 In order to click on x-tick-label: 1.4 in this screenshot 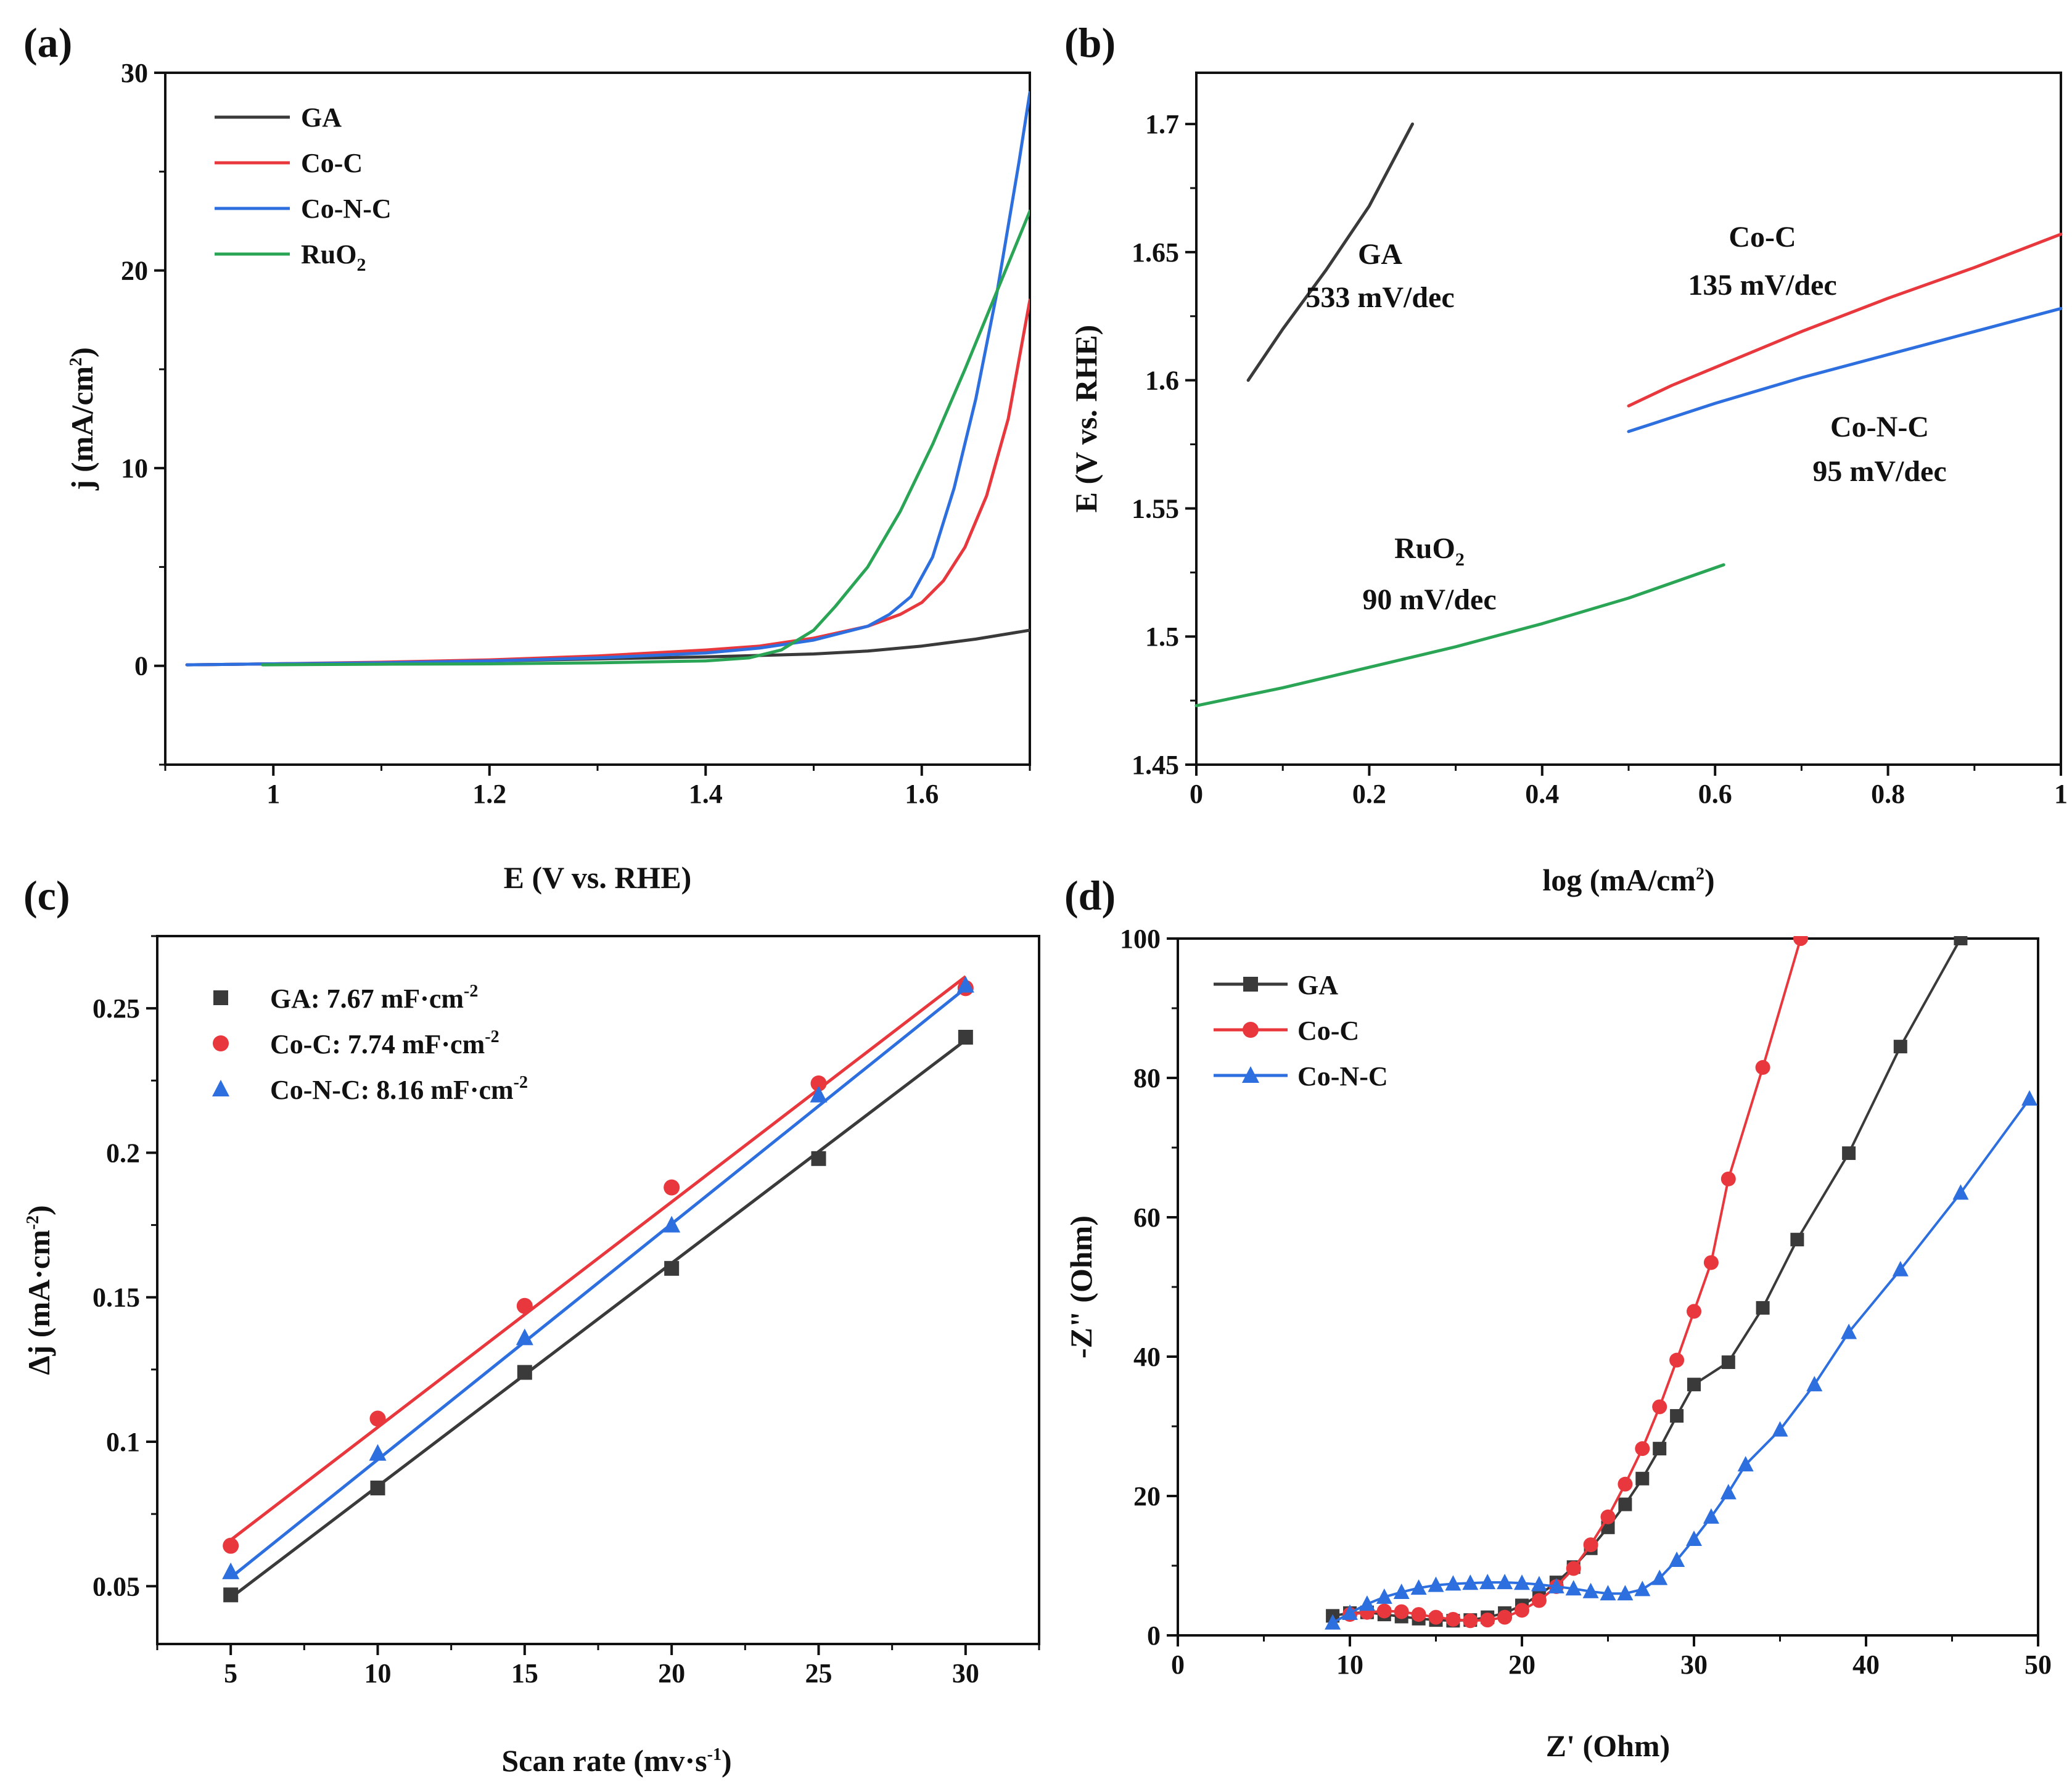, I will do `click(706, 794)`.